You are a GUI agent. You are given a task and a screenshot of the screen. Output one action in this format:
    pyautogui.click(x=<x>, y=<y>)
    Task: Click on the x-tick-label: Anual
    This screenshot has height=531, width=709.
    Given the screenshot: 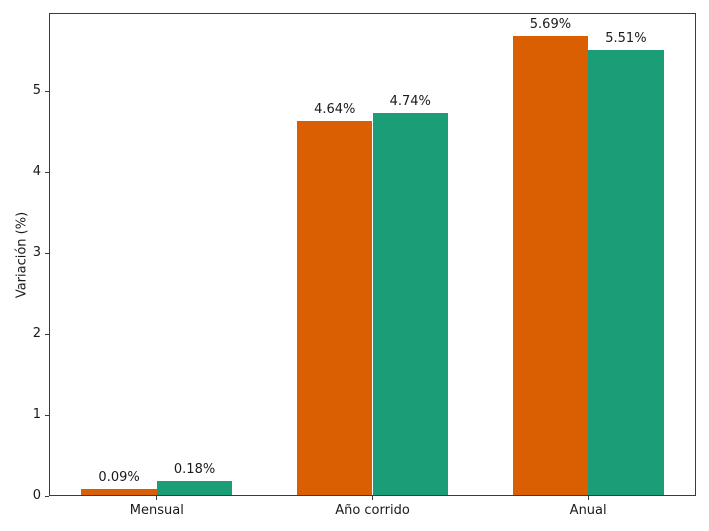 What is the action you would take?
    pyautogui.click(x=588, y=510)
    